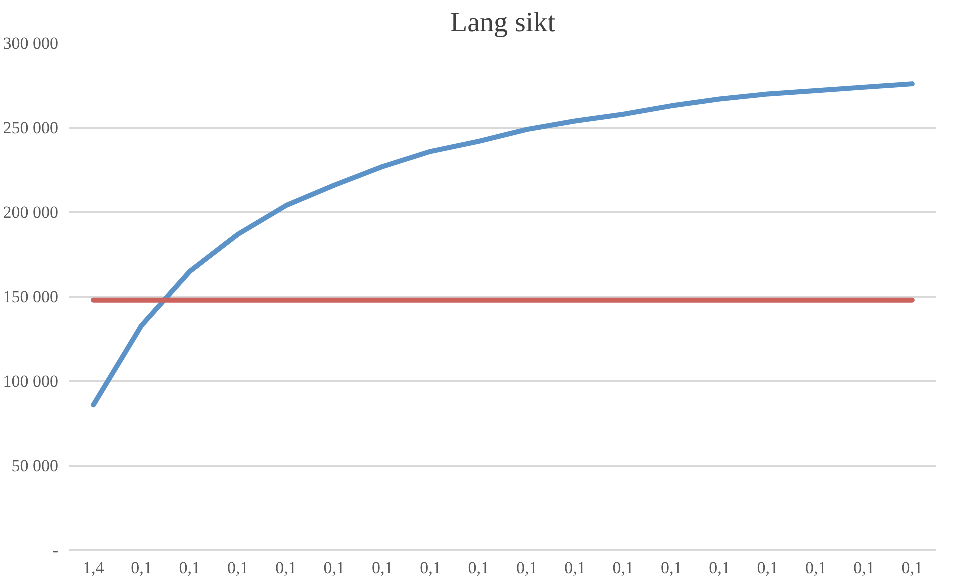  What do you see at coordinates (30, 43) in the screenshot?
I see `y-tick-label: 300 000` at bounding box center [30, 43].